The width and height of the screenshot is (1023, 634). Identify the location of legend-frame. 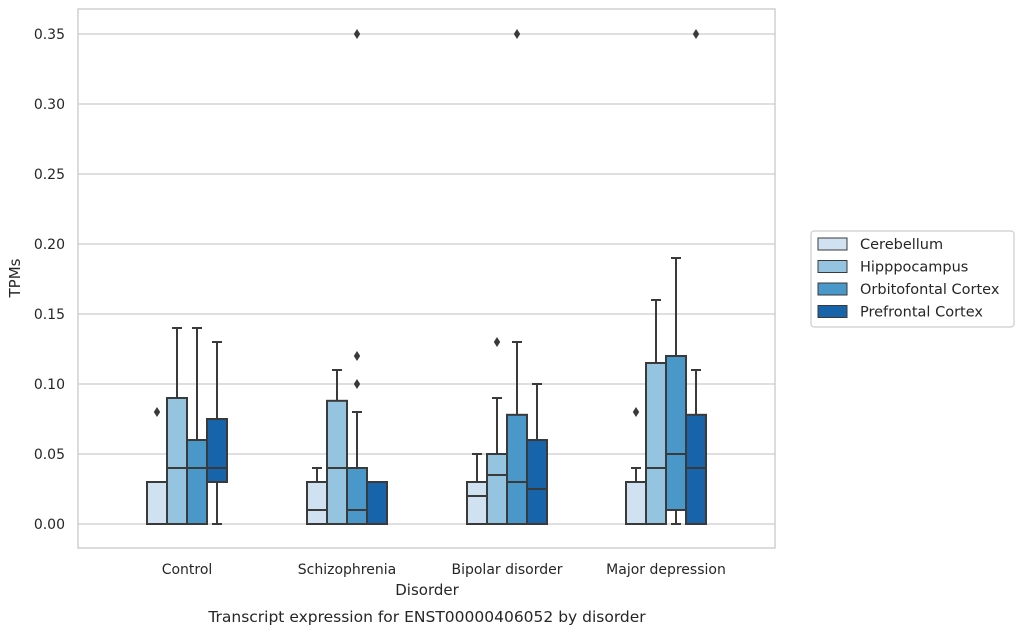
(912, 279).